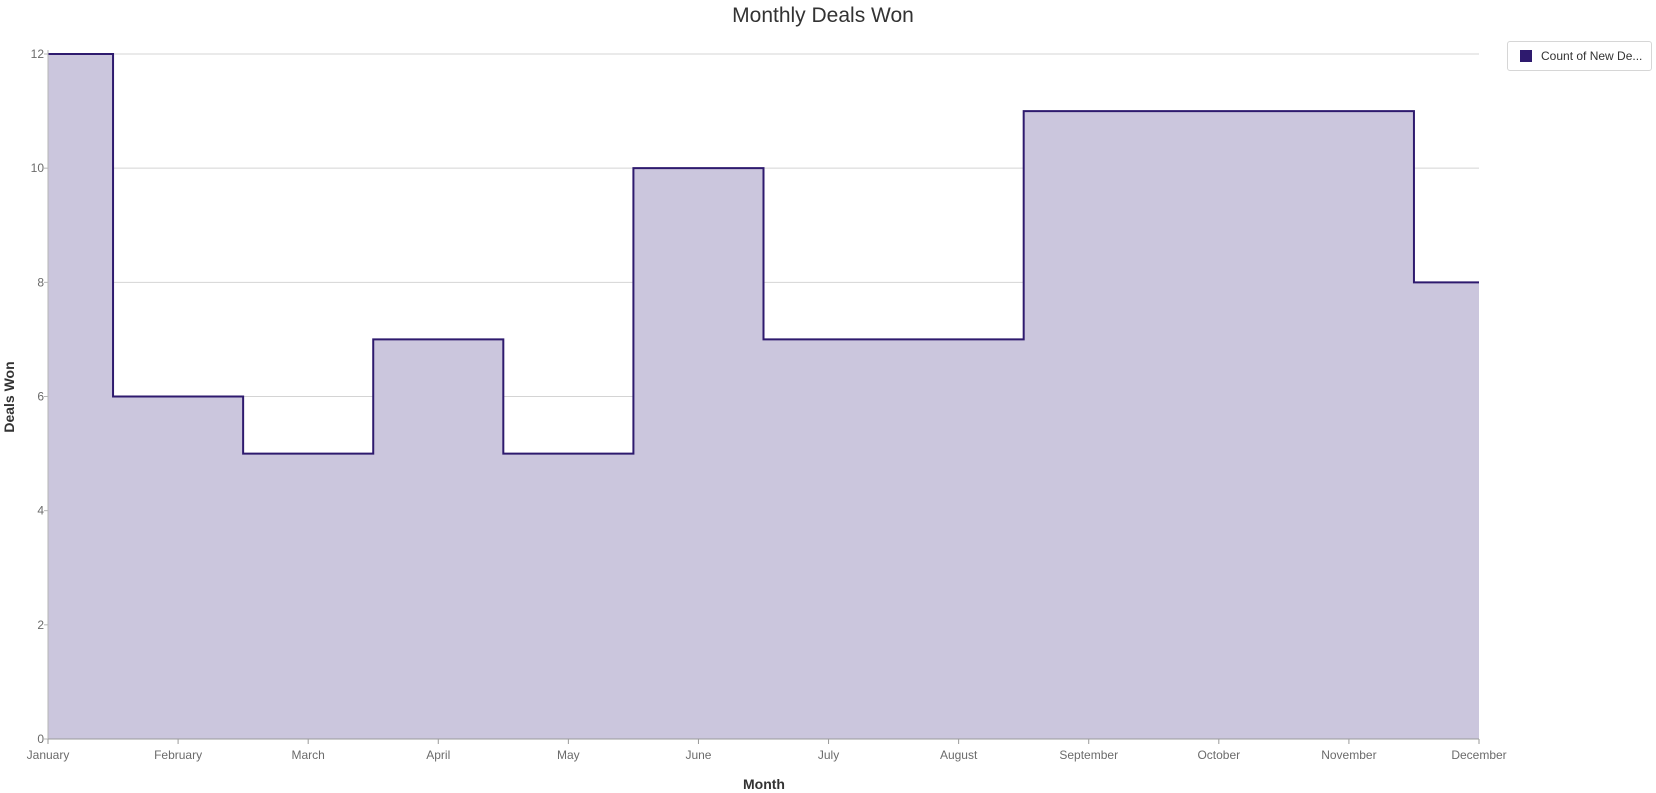 The image size is (1656, 793). What do you see at coordinates (438, 755) in the screenshot?
I see `x-tick-label: April` at bounding box center [438, 755].